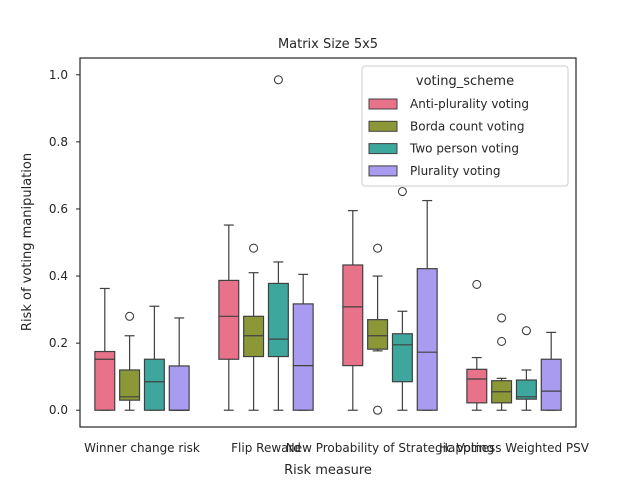 Image resolution: width=640 pixels, height=480 pixels. What do you see at coordinates (465, 81) in the screenshot?
I see `legend-title: voting_scheme` at bounding box center [465, 81].